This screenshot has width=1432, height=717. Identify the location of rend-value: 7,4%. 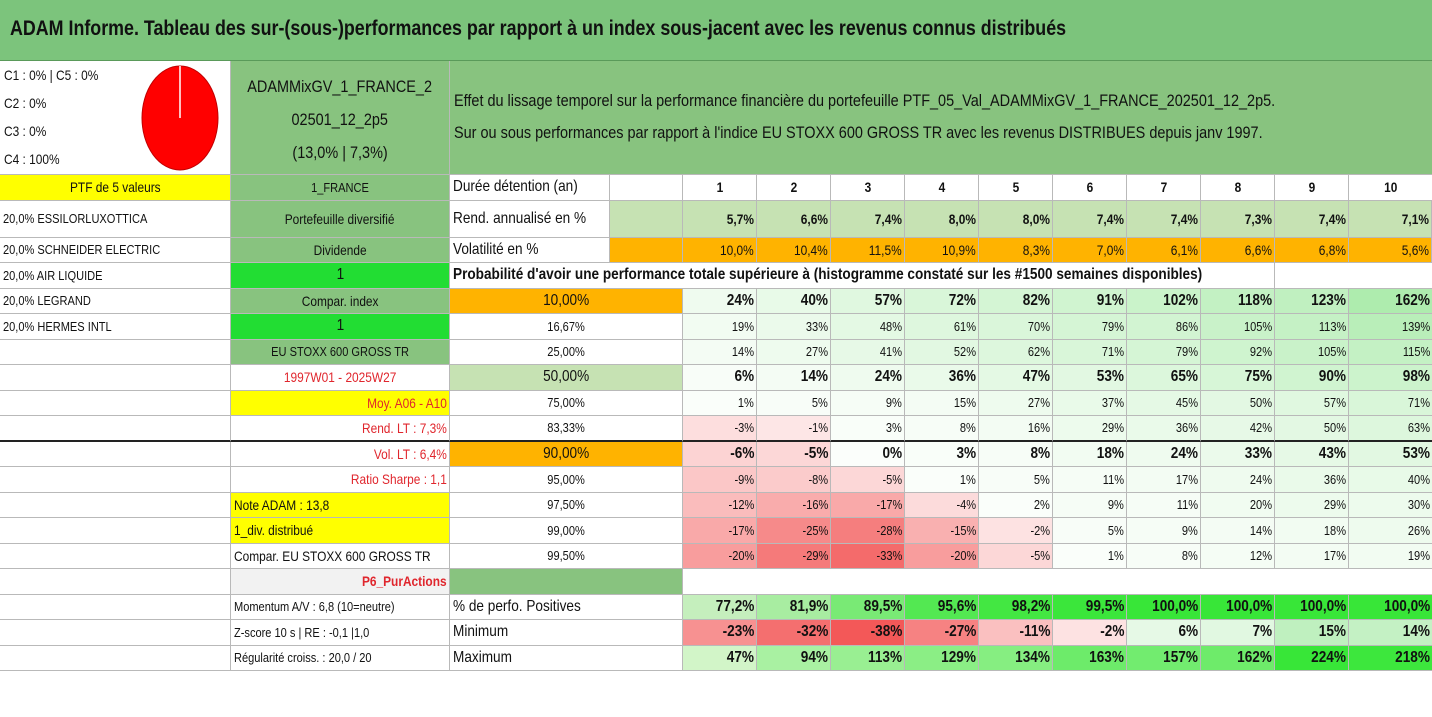
(1312, 219).